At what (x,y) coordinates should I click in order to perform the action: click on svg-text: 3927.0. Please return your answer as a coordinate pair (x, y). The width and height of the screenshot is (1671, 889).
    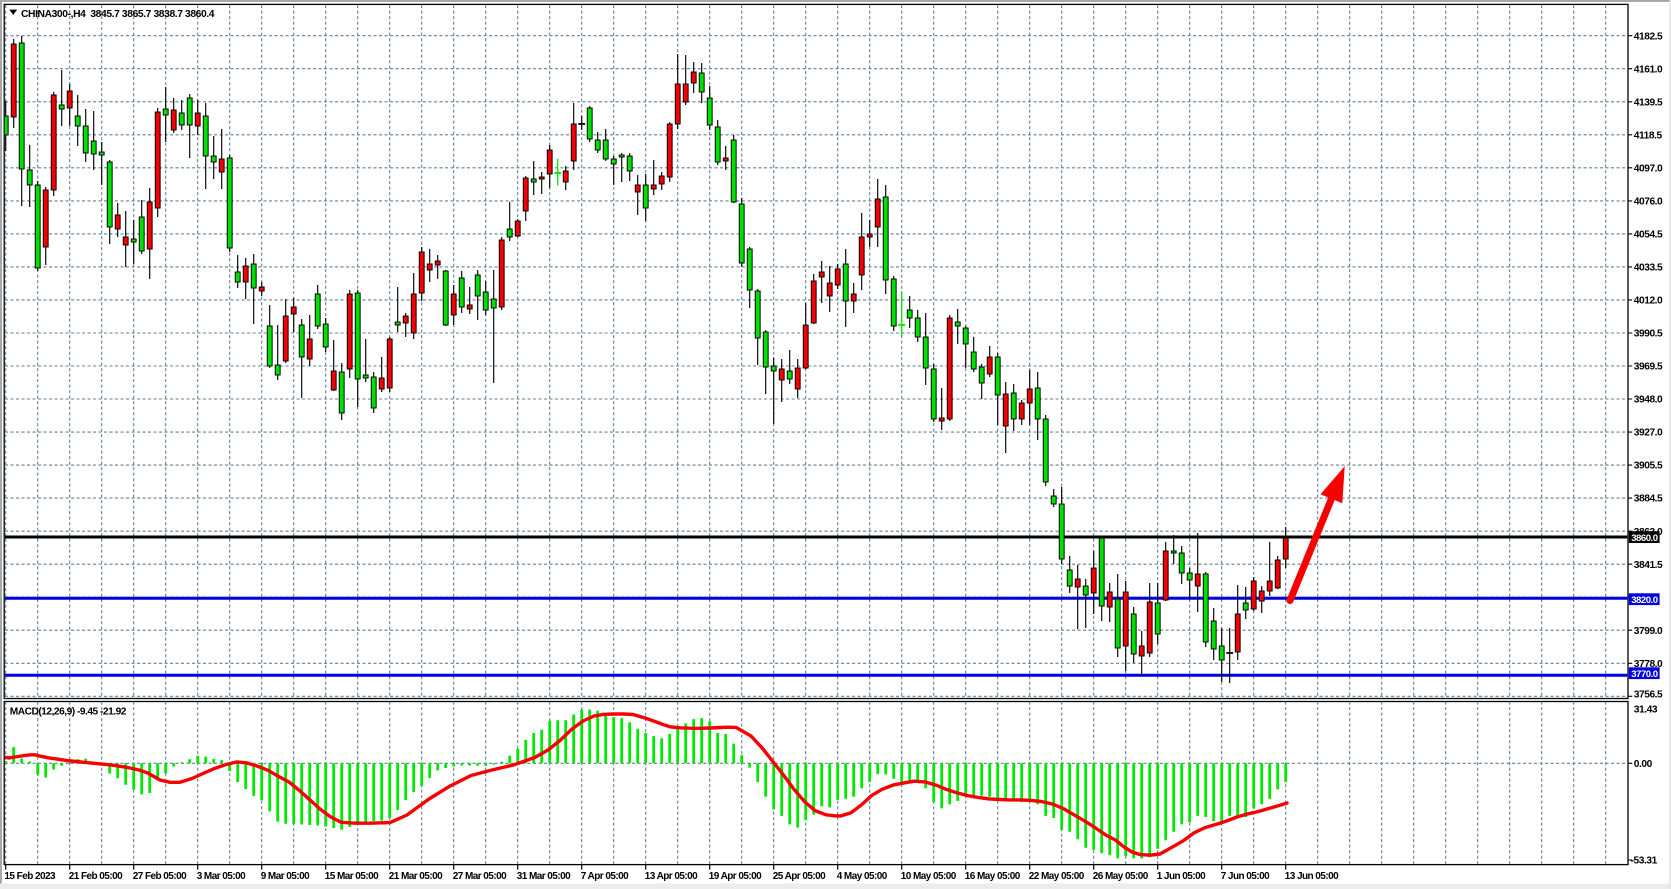
    Looking at the image, I should click on (1648, 433).